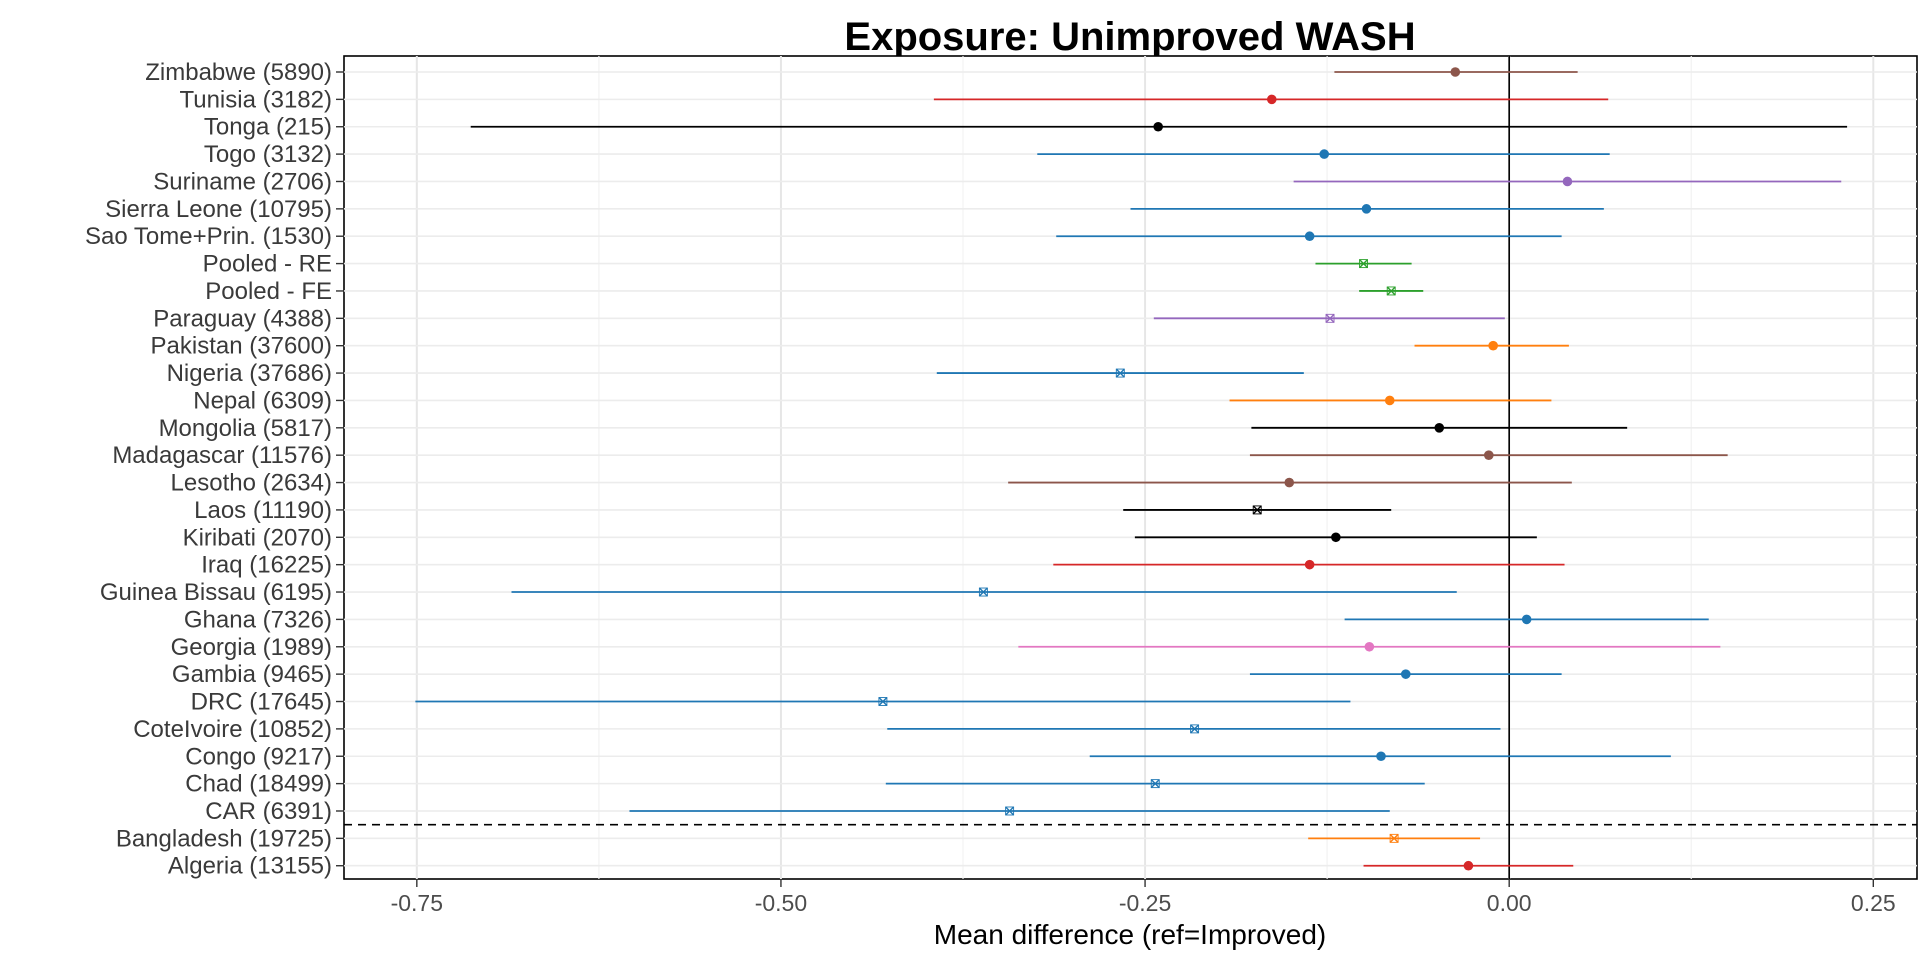 This screenshot has width=1920, height=960. What do you see at coordinates (232, 729) in the screenshot?
I see `row-label: CoteIvoire (10852)` at bounding box center [232, 729].